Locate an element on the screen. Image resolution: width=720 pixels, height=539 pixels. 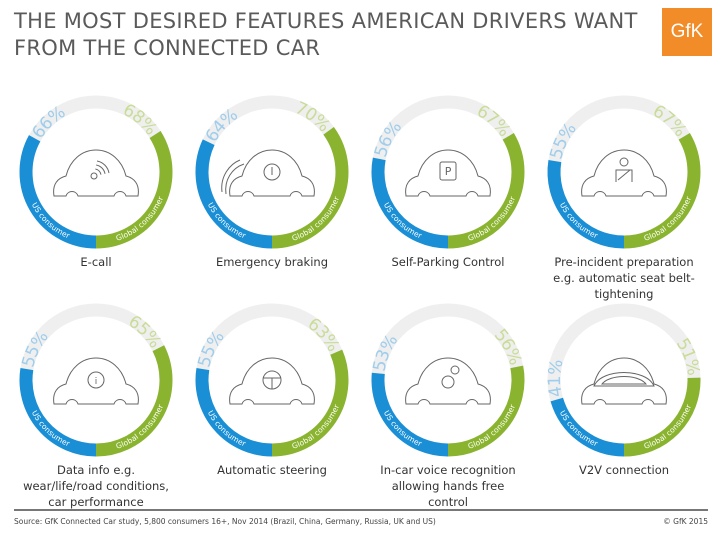
car-wifi-icon is located at coordinates (96, 173).